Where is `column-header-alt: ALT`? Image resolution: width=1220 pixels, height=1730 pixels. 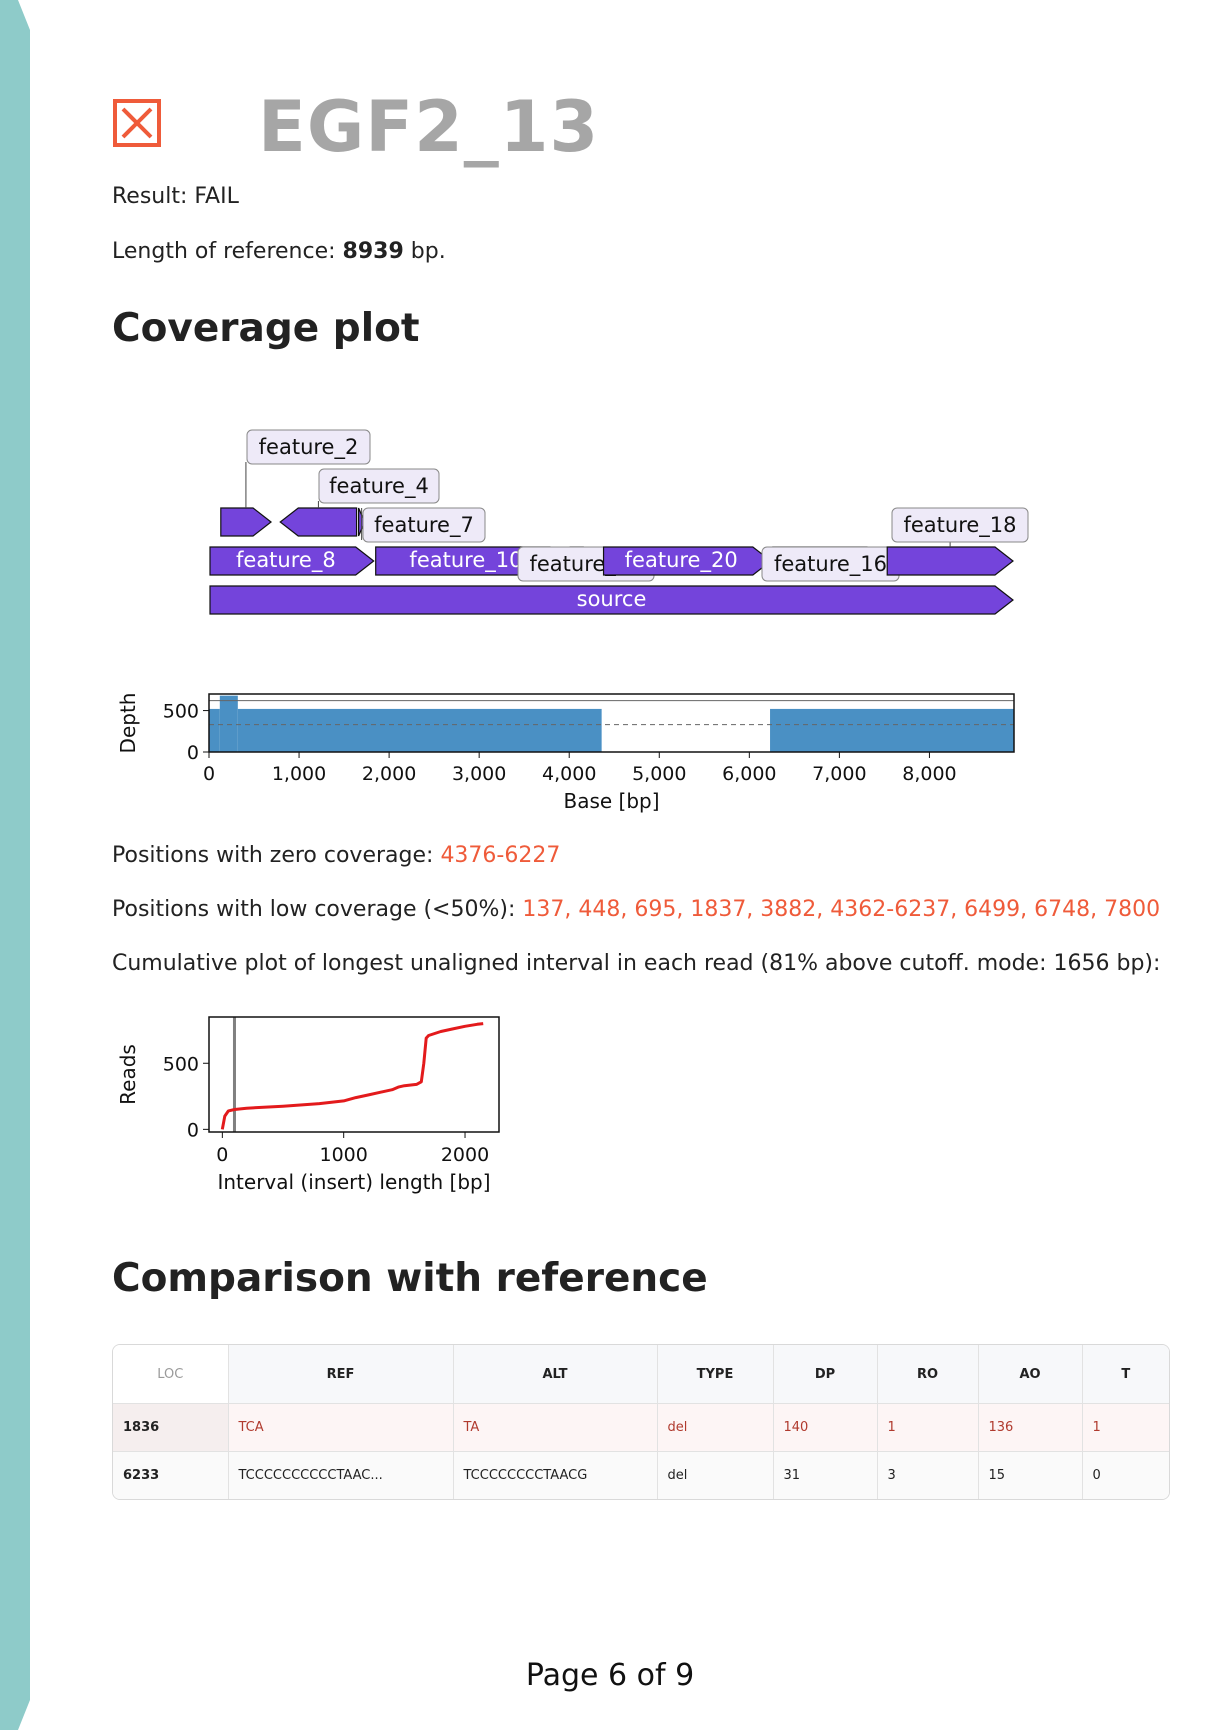
column-header-alt: ALT is located at coordinates (555, 1374).